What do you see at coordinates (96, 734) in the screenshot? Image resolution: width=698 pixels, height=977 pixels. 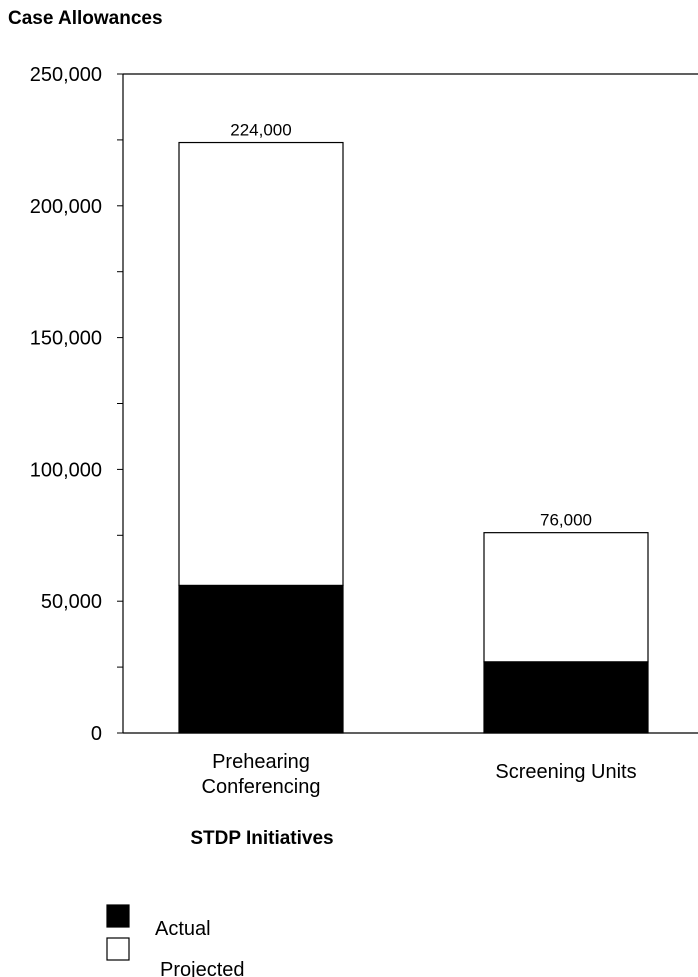 I see `y-tick-label: 0` at bounding box center [96, 734].